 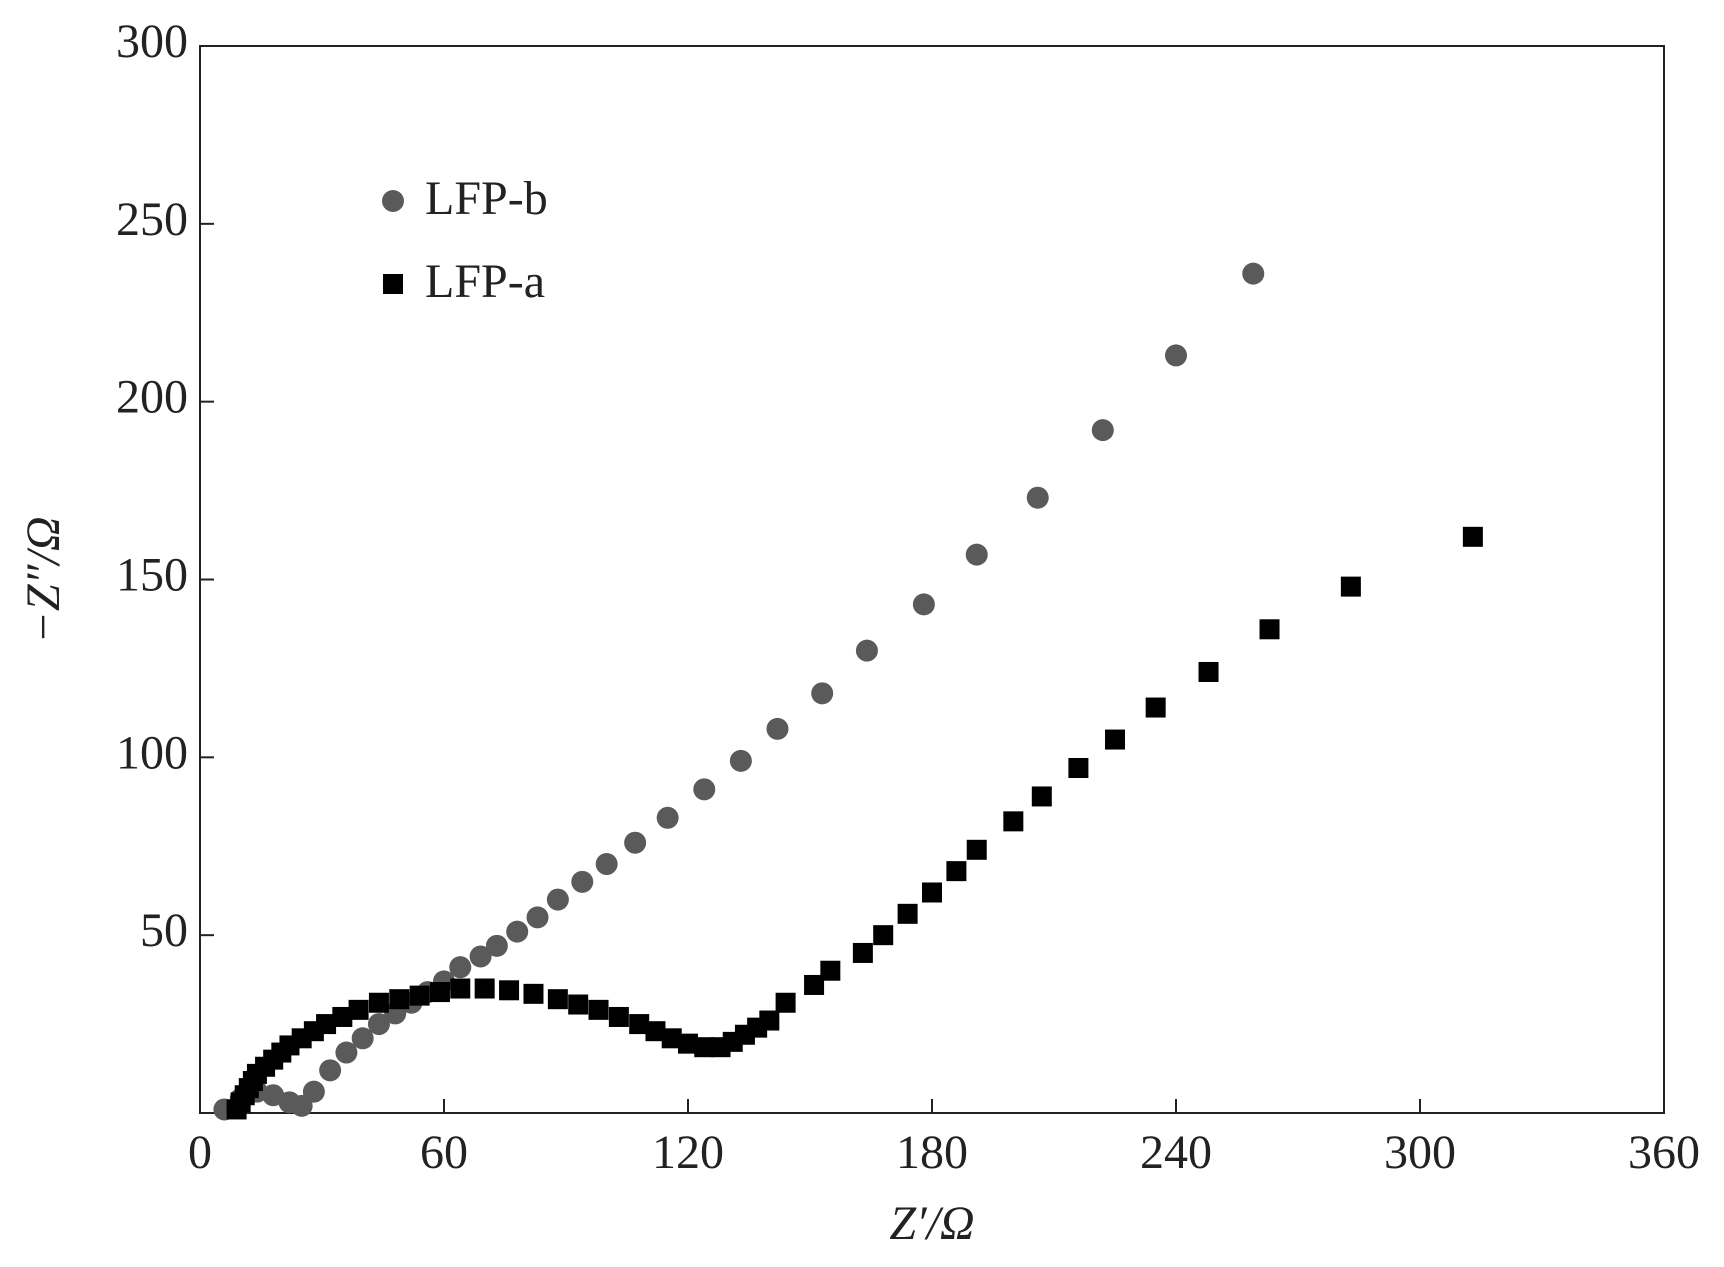 What do you see at coordinates (43, 579) in the screenshot?
I see `y-axis-label: −Z″/Ω` at bounding box center [43, 579].